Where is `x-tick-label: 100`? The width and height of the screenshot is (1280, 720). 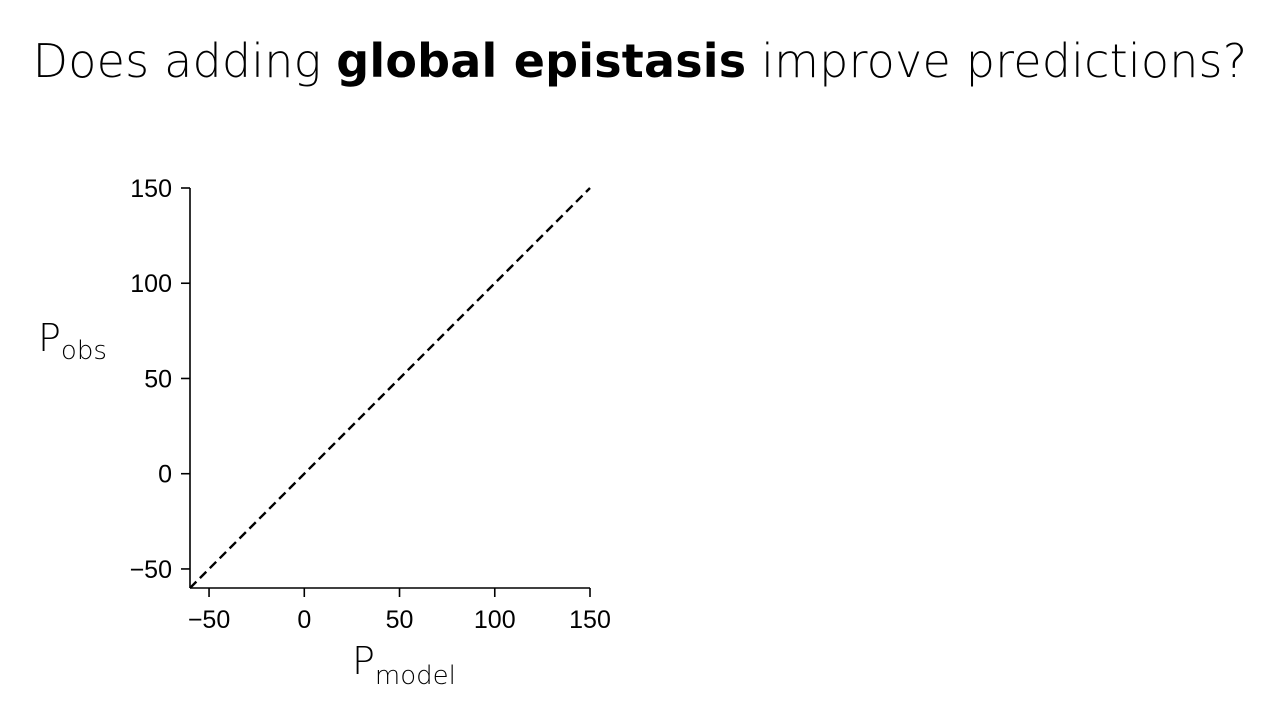
x-tick-label: 100 is located at coordinates (495, 620).